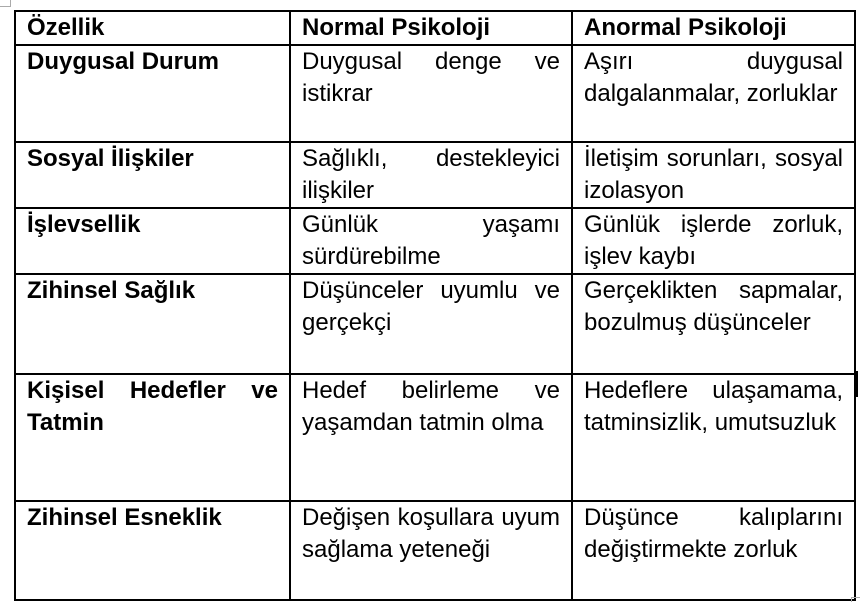 The image size is (864, 602). I want to click on feature-cell: Duygusal Durum, so click(152, 93).